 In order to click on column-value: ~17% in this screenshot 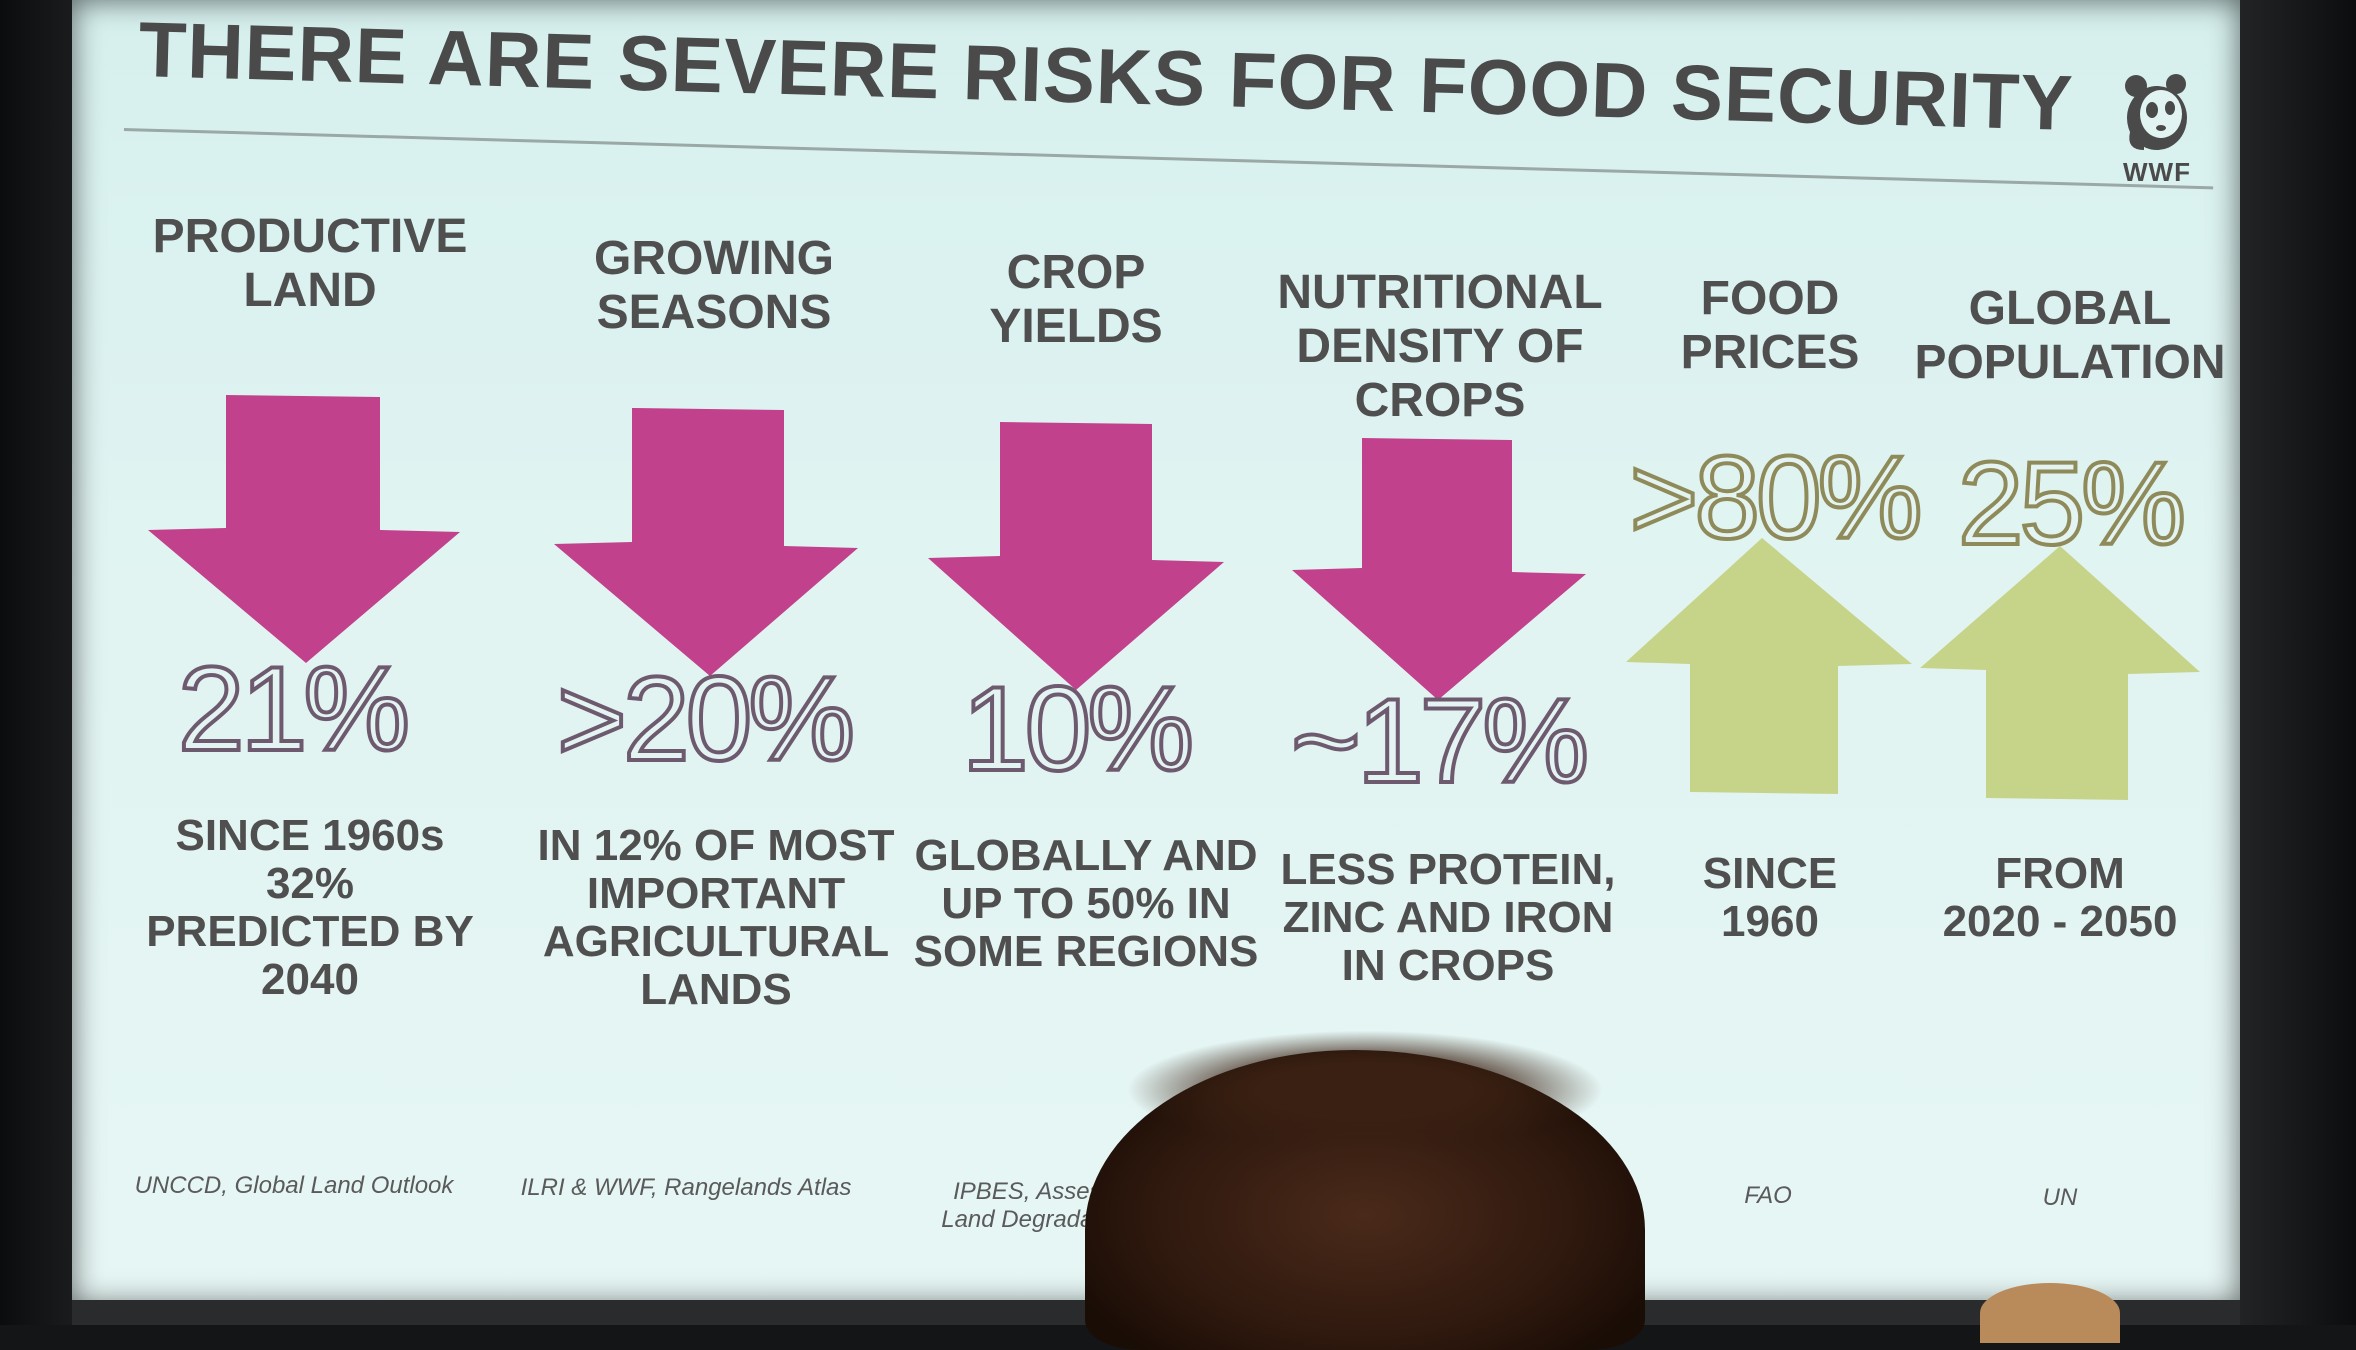, I will do `click(1440, 741)`.